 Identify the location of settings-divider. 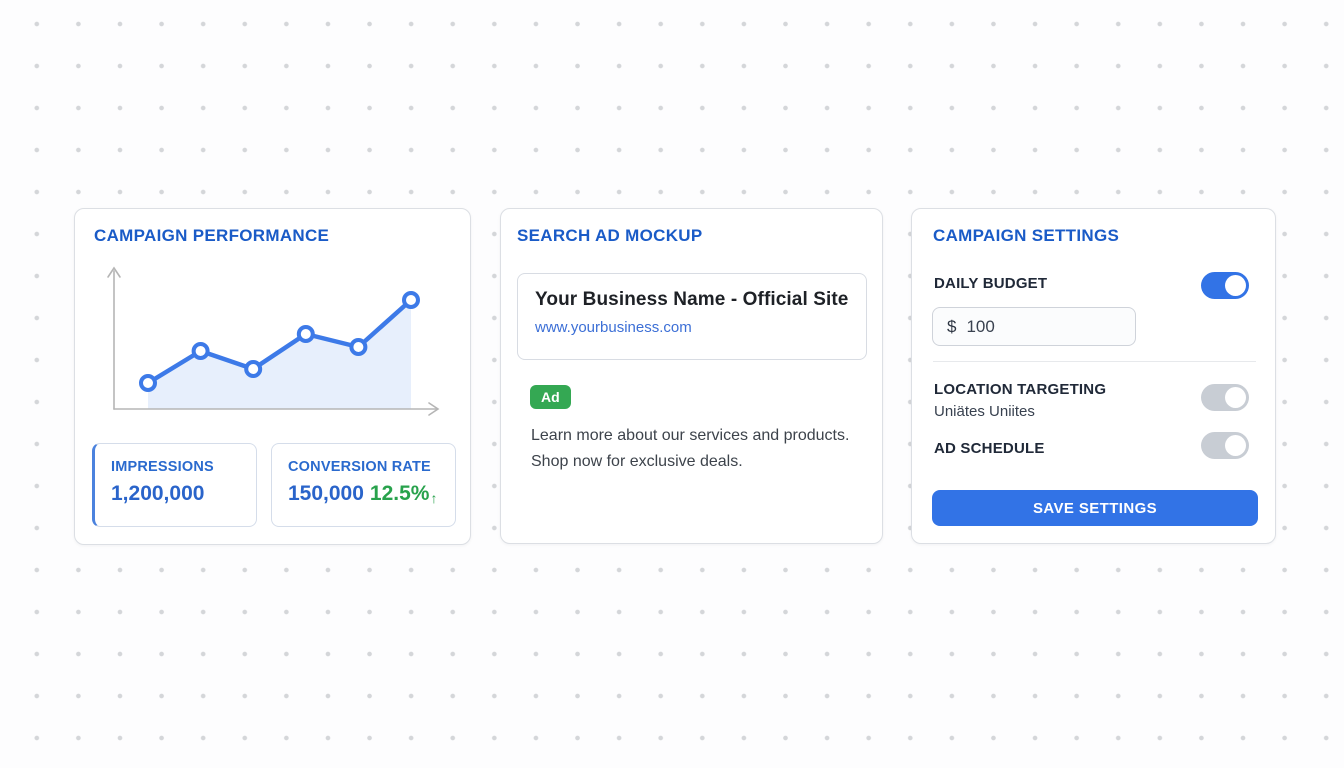
(1094, 361).